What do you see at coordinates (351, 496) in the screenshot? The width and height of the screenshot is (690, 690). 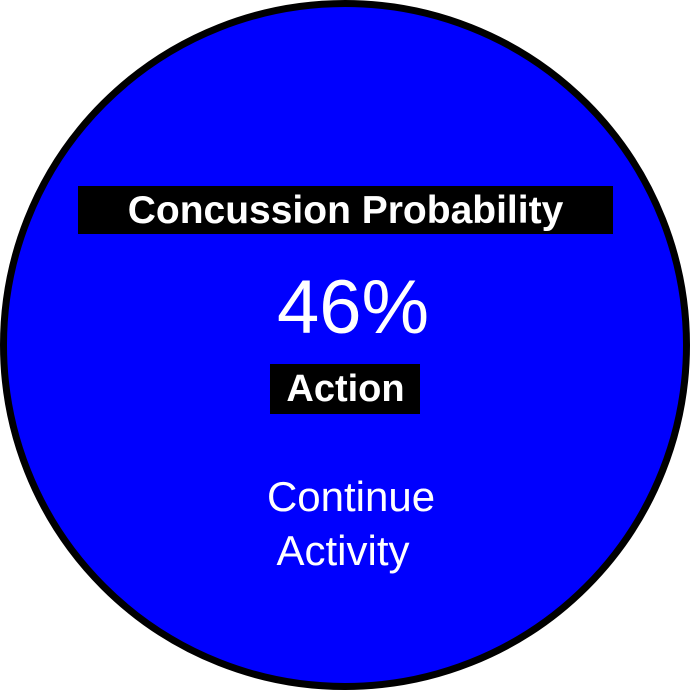 I see `recommended-action-line-1: Continue` at bounding box center [351, 496].